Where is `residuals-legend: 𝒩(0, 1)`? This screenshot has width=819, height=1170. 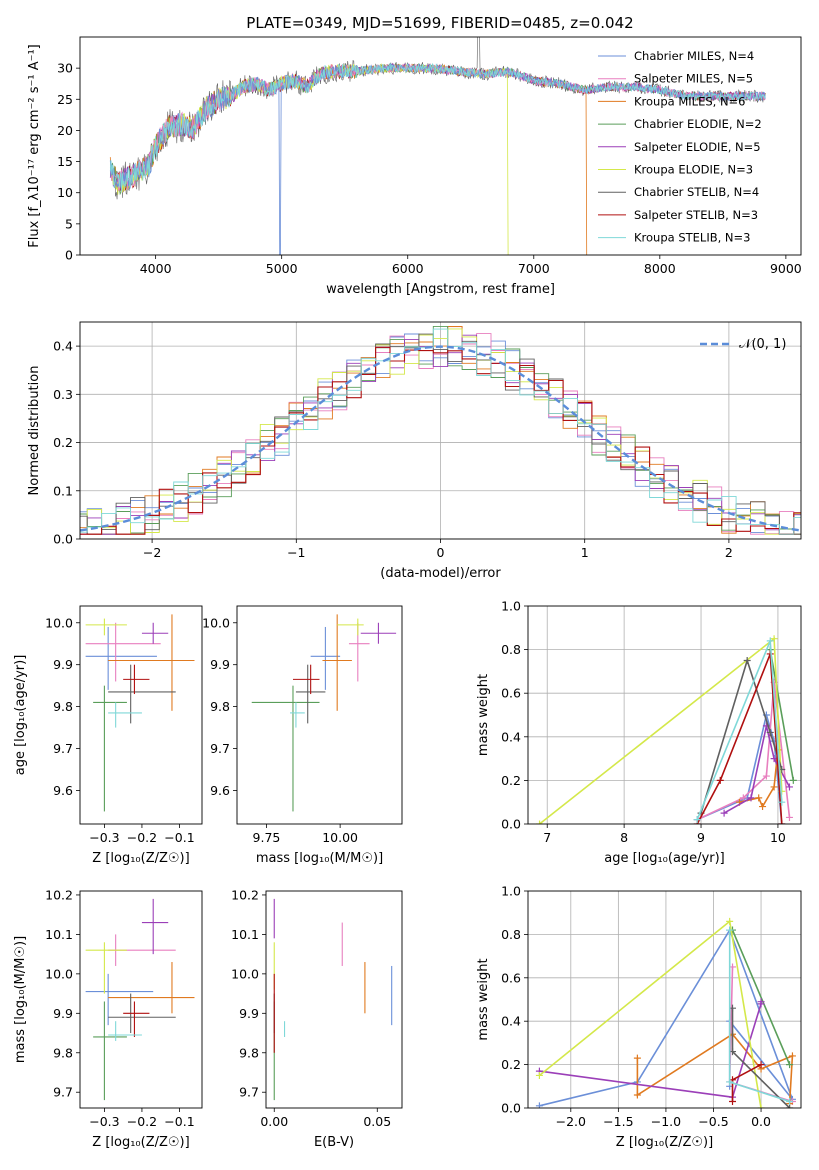 residuals-legend: 𝒩(0, 1) is located at coordinates (743, 344).